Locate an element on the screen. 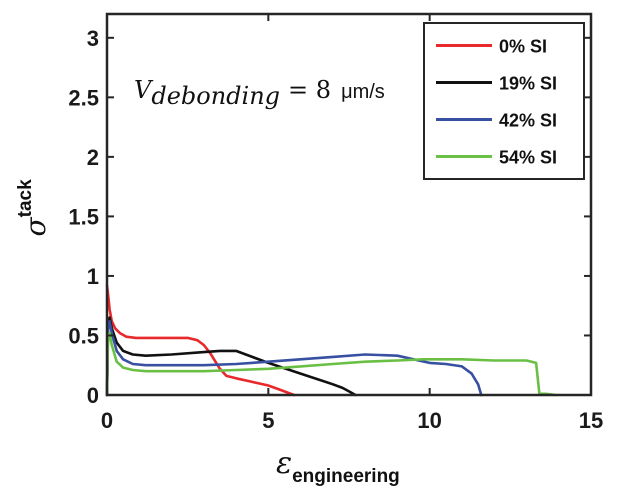 Image resolution: width=623 pixels, height=495 pixels. x-tick-label: 10 is located at coordinates (429, 420).